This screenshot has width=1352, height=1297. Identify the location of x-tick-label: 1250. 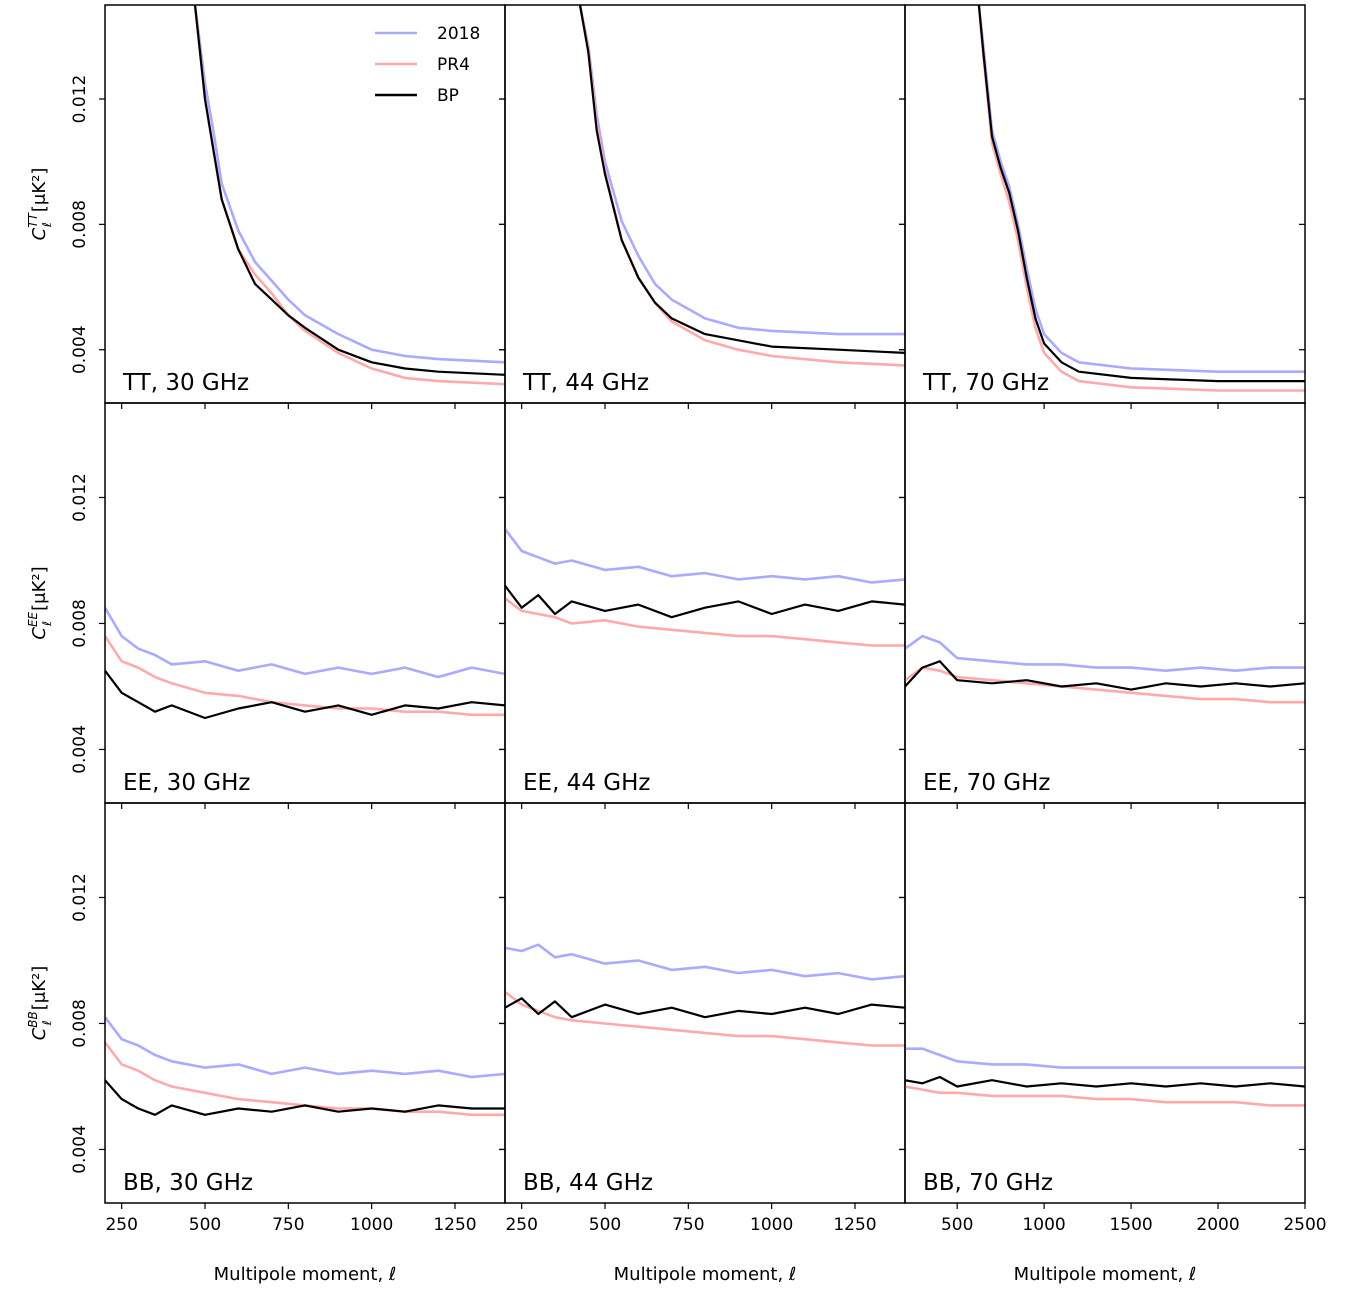
(454, 1225).